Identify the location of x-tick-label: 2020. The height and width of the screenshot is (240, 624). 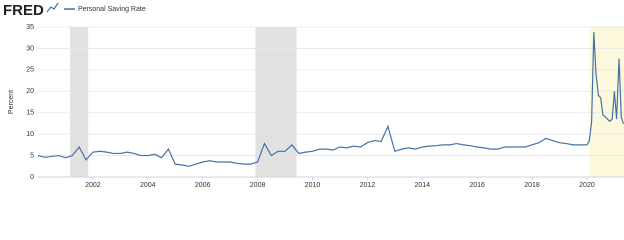
(587, 185).